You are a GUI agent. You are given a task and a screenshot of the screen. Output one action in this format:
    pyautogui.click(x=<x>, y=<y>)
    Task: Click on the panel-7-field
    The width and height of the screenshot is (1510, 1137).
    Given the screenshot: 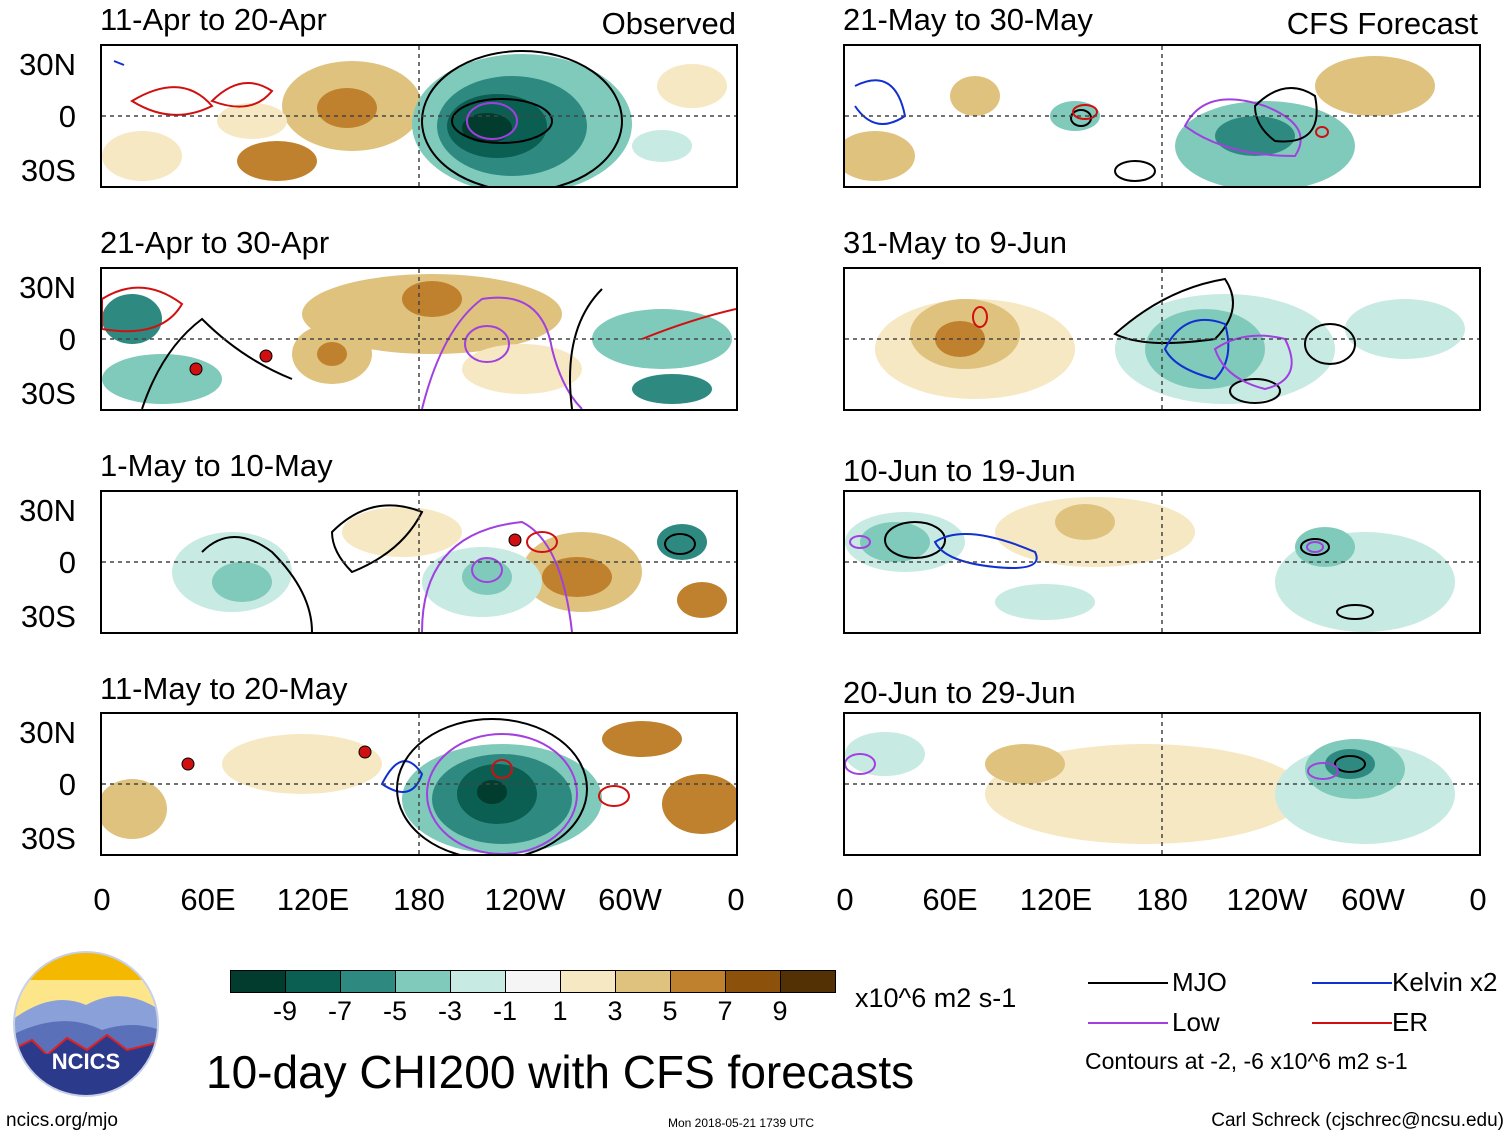 What is the action you would take?
    pyautogui.click(x=1162, y=562)
    